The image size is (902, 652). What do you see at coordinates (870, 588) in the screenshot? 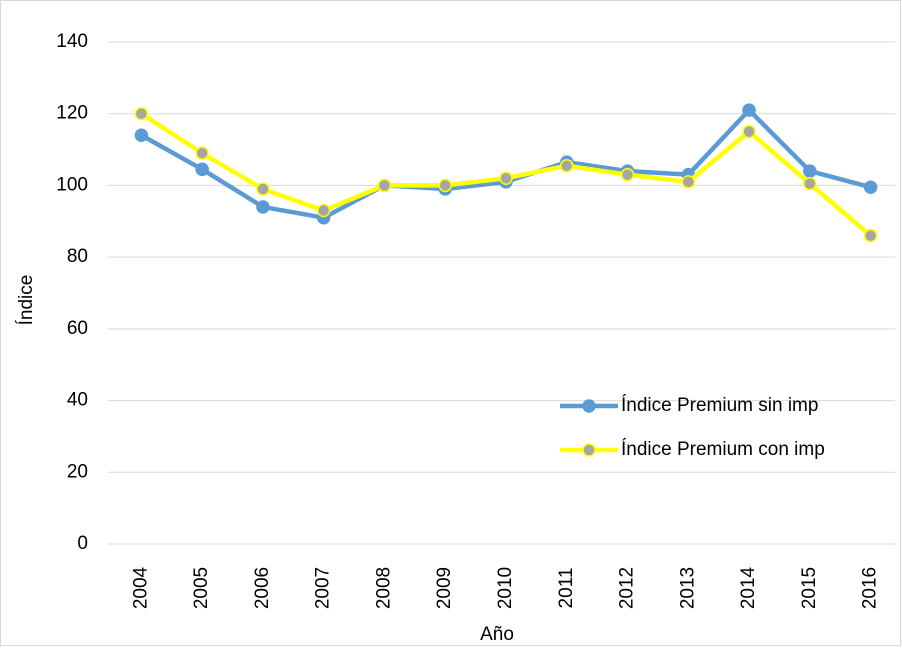
I see `x-tick-label: 2016` at bounding box center [870, 588].